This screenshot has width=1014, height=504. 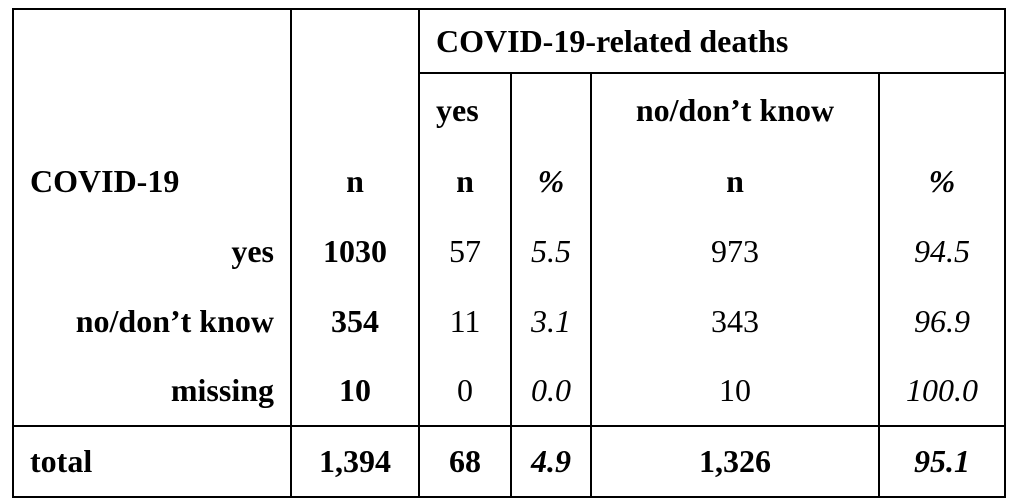 I want to click on cell: 3.1, so click(x=551, y=321).